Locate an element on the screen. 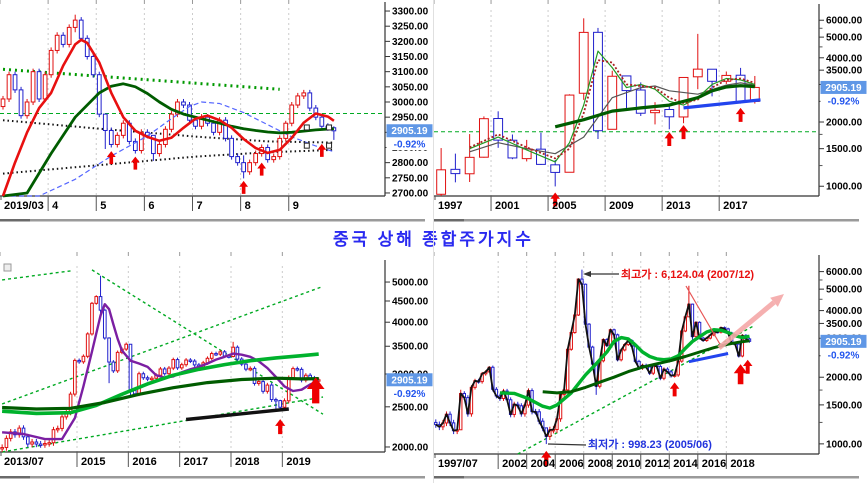 This screenshot has height=483, width=867. gridlines is located at coordinates (145, 98).